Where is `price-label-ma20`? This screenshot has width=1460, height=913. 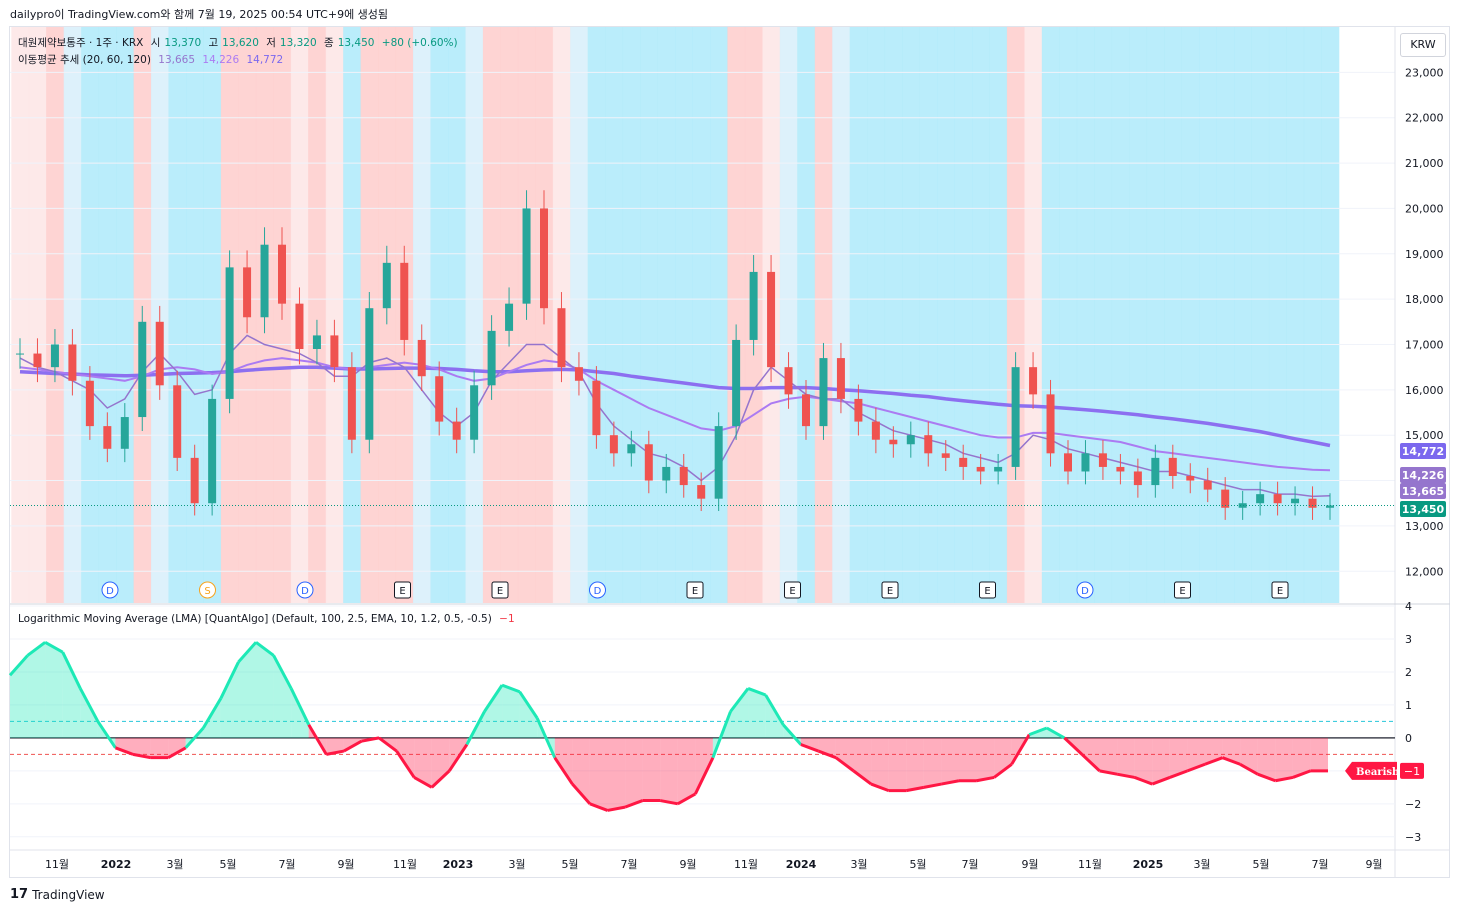 price-label-ma20 is located at coordinates (1423, 491).